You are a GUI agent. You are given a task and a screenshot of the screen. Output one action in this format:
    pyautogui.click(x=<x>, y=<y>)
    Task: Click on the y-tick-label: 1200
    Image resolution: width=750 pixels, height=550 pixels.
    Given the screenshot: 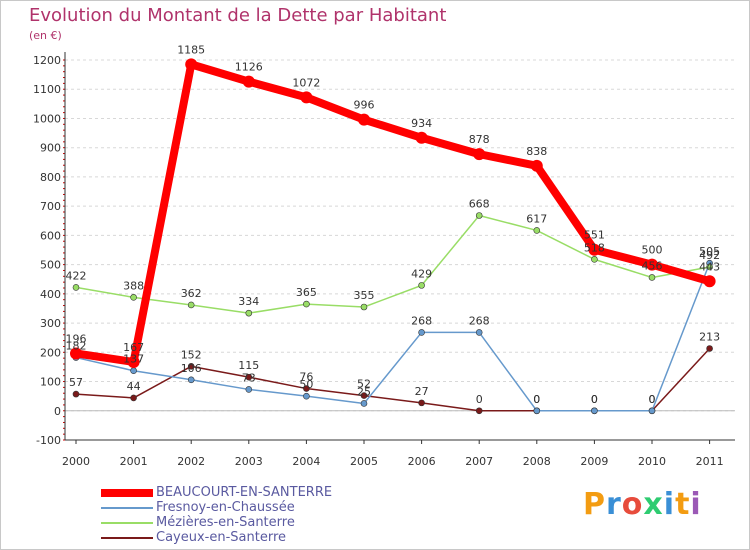 What is the action you would take?
    pyautogui.click(x=47, y=60)
    